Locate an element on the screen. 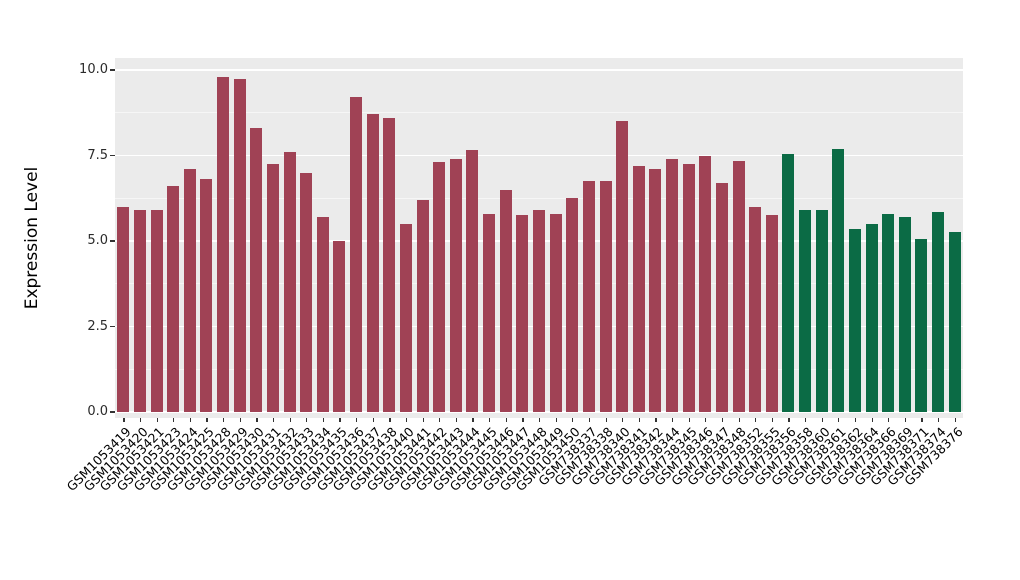 This screenshot has height=580, width=1020. y-tick-label: 5.0 is located at coordinates (97, 240).